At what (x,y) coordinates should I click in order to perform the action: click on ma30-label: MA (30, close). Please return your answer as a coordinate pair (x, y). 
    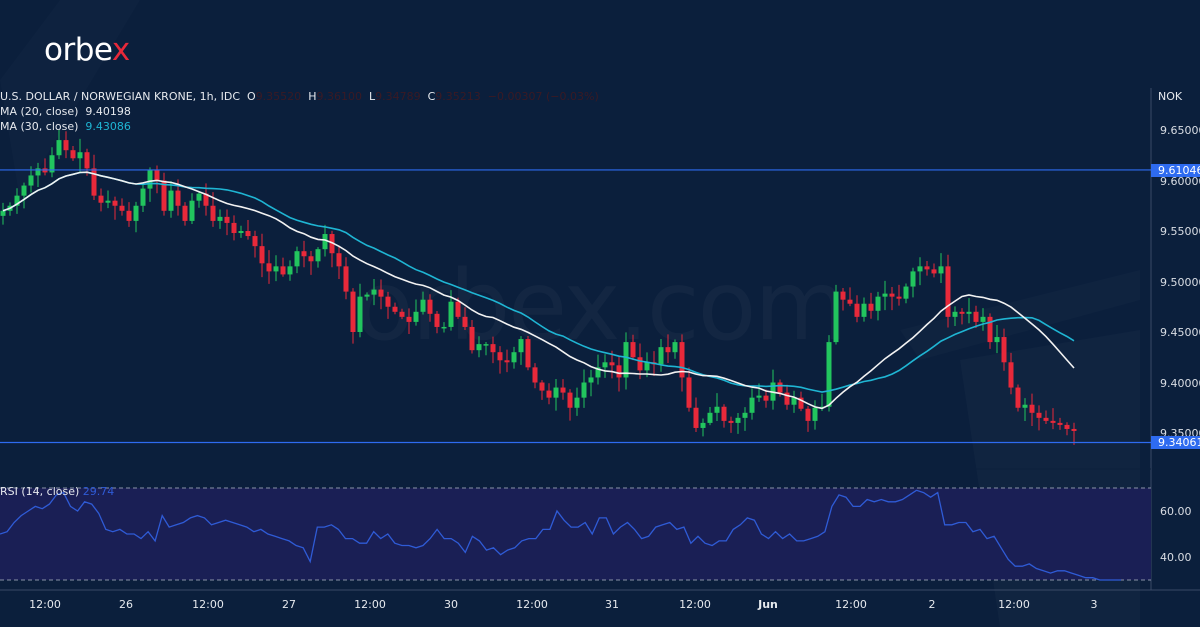
    Looking at the image, I should click on (39, 126).